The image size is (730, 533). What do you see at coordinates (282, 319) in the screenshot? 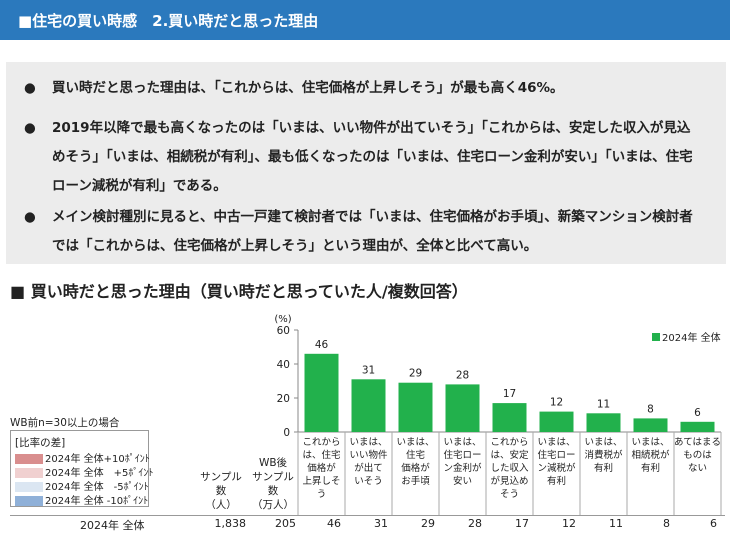
I see `y-unit-label: (%)` at bounding box center [282, 319].